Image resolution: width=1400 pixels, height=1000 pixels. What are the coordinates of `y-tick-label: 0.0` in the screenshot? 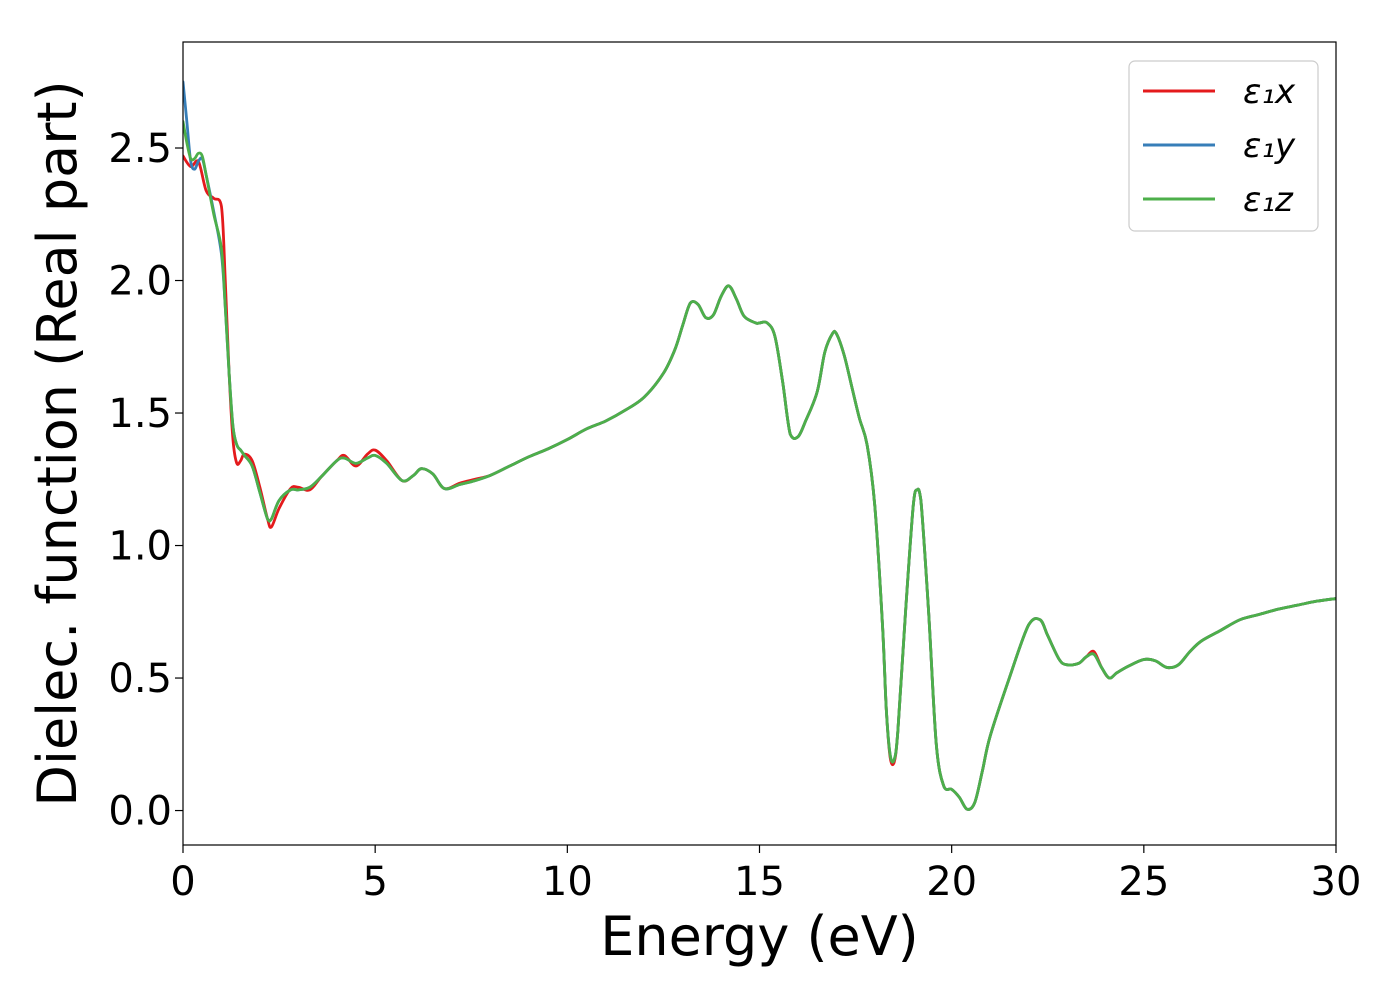 It's located at (140, 812).